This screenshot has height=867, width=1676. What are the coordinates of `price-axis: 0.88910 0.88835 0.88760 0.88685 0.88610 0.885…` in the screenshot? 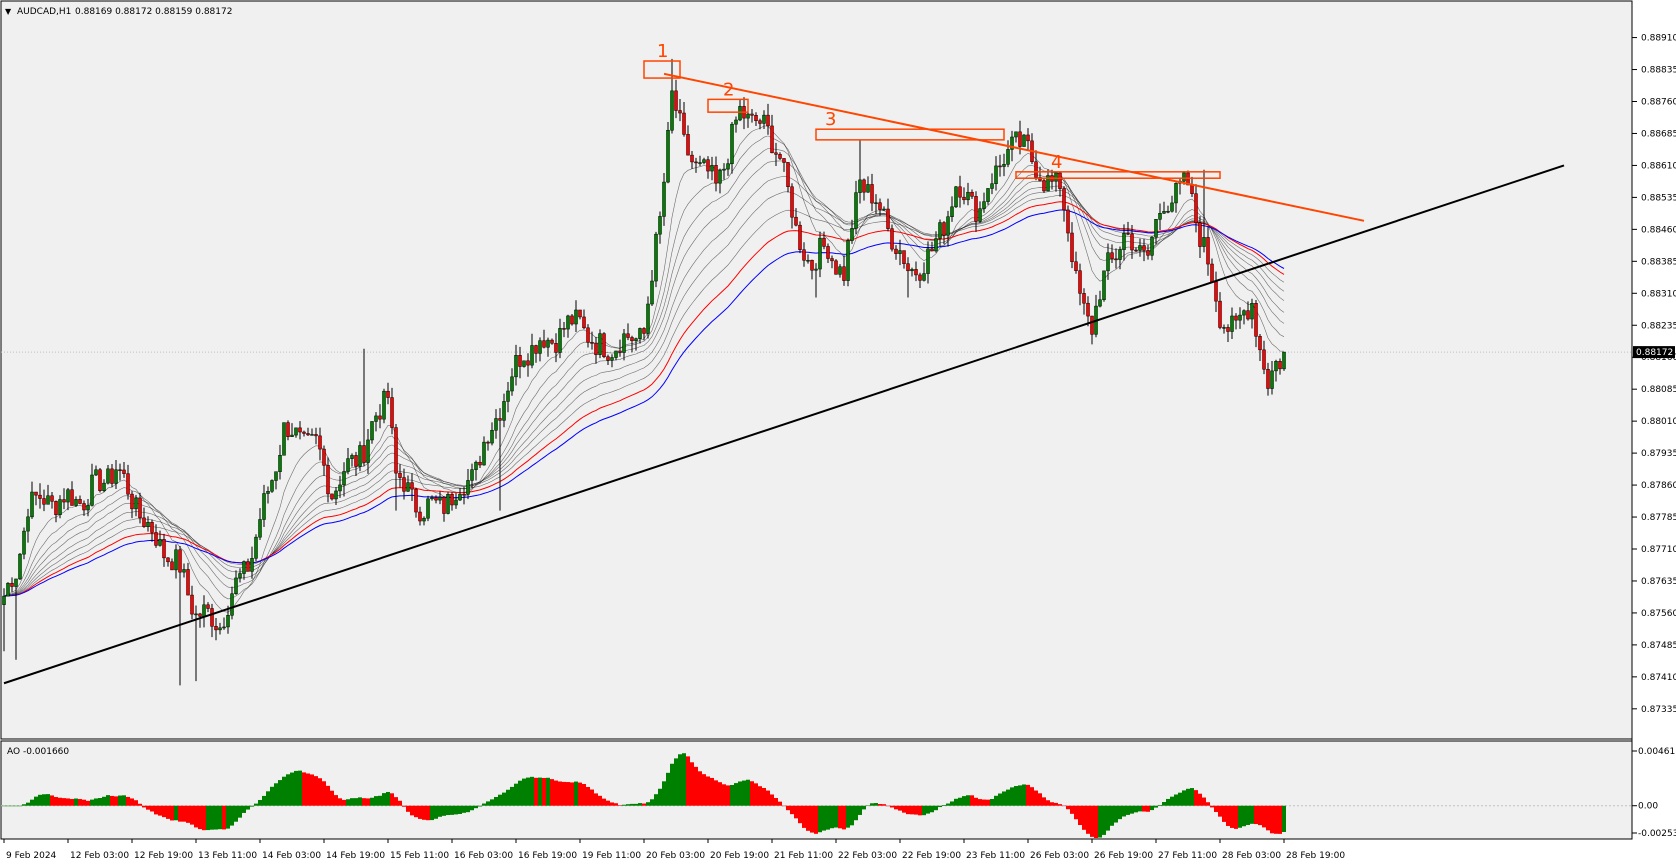 It's located at (1653, 420).